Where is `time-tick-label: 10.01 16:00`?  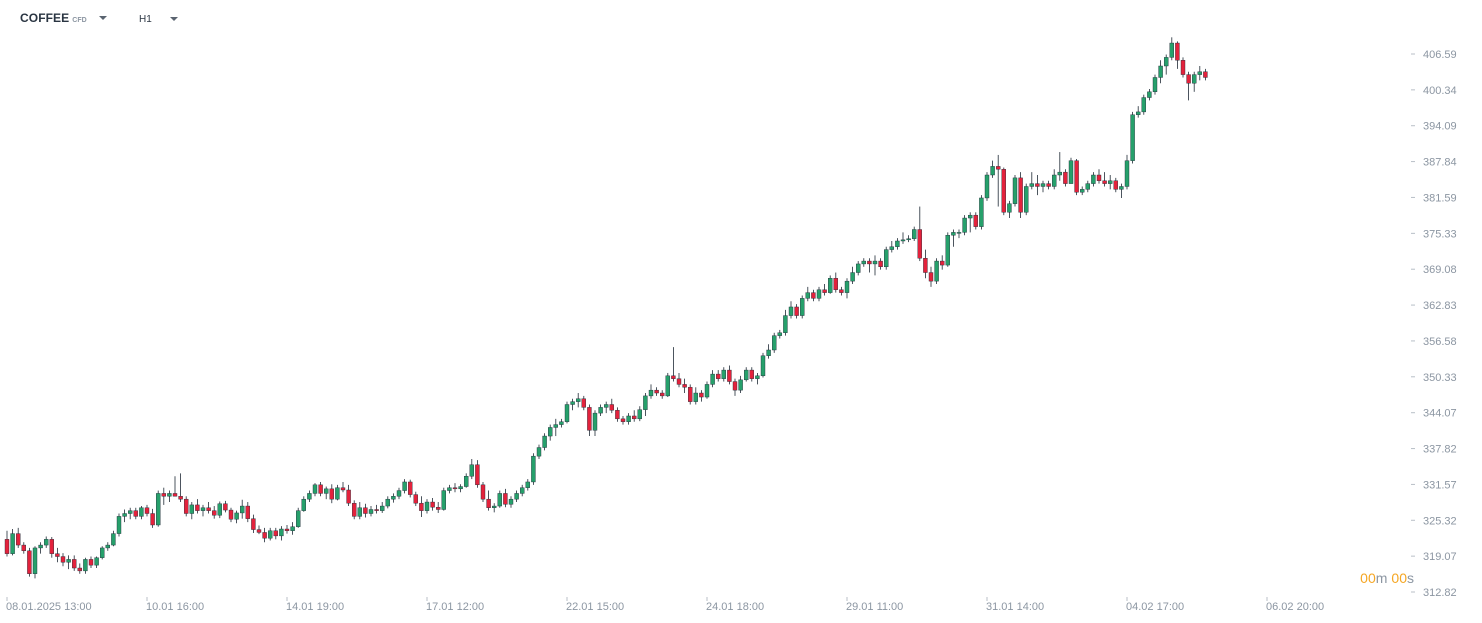 time-tick-label: 10.01 16:00 is located at coordinates (175, 607).